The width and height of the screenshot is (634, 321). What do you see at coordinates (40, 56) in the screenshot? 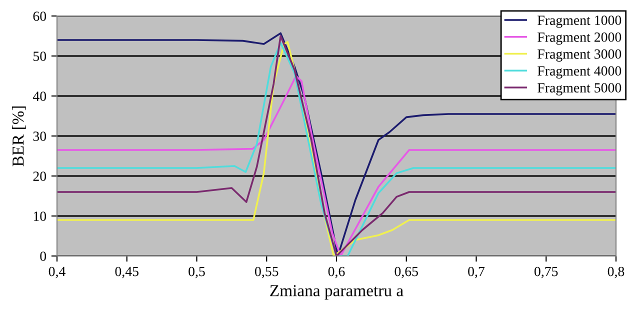
I see `y-tick-label: 50` at bounding box center [40, 56].